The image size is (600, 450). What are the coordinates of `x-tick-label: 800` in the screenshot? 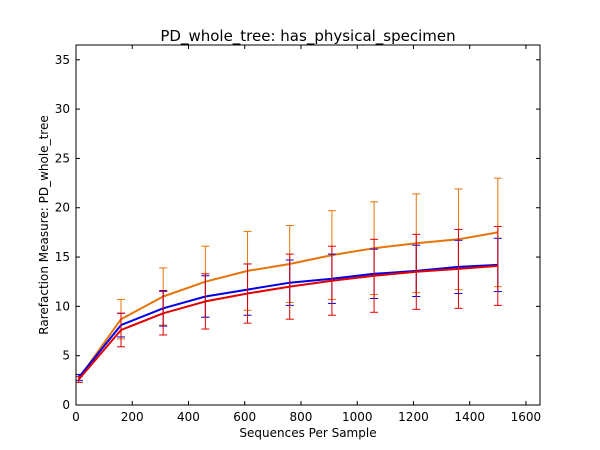 It's located at (301, 417).